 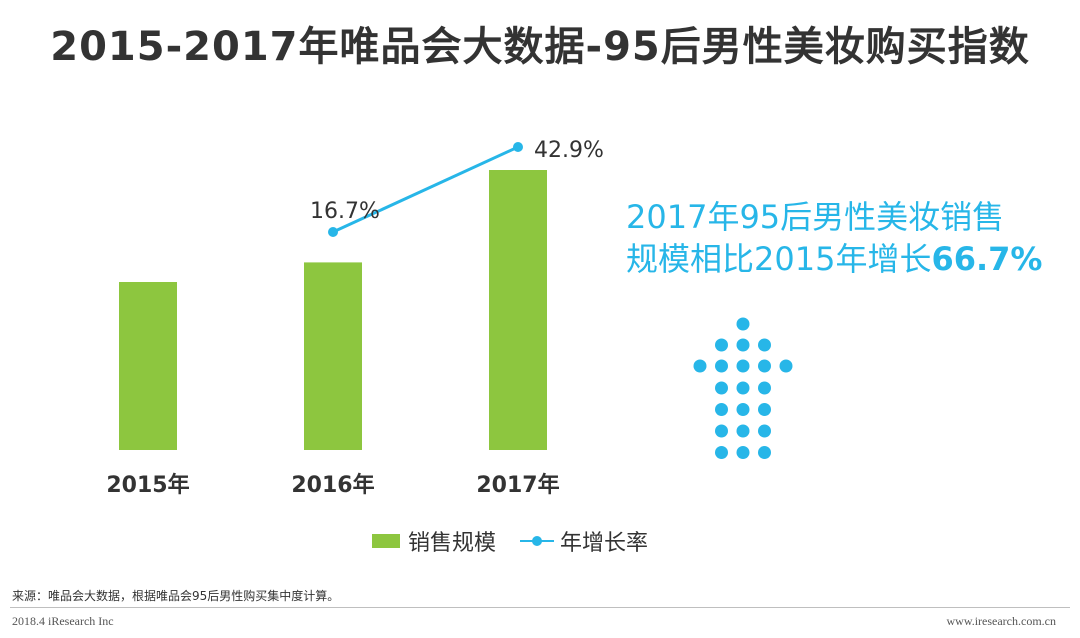 I want to click on copyright: 2018.4 iResearch Inc, so click(x=63, y=621).